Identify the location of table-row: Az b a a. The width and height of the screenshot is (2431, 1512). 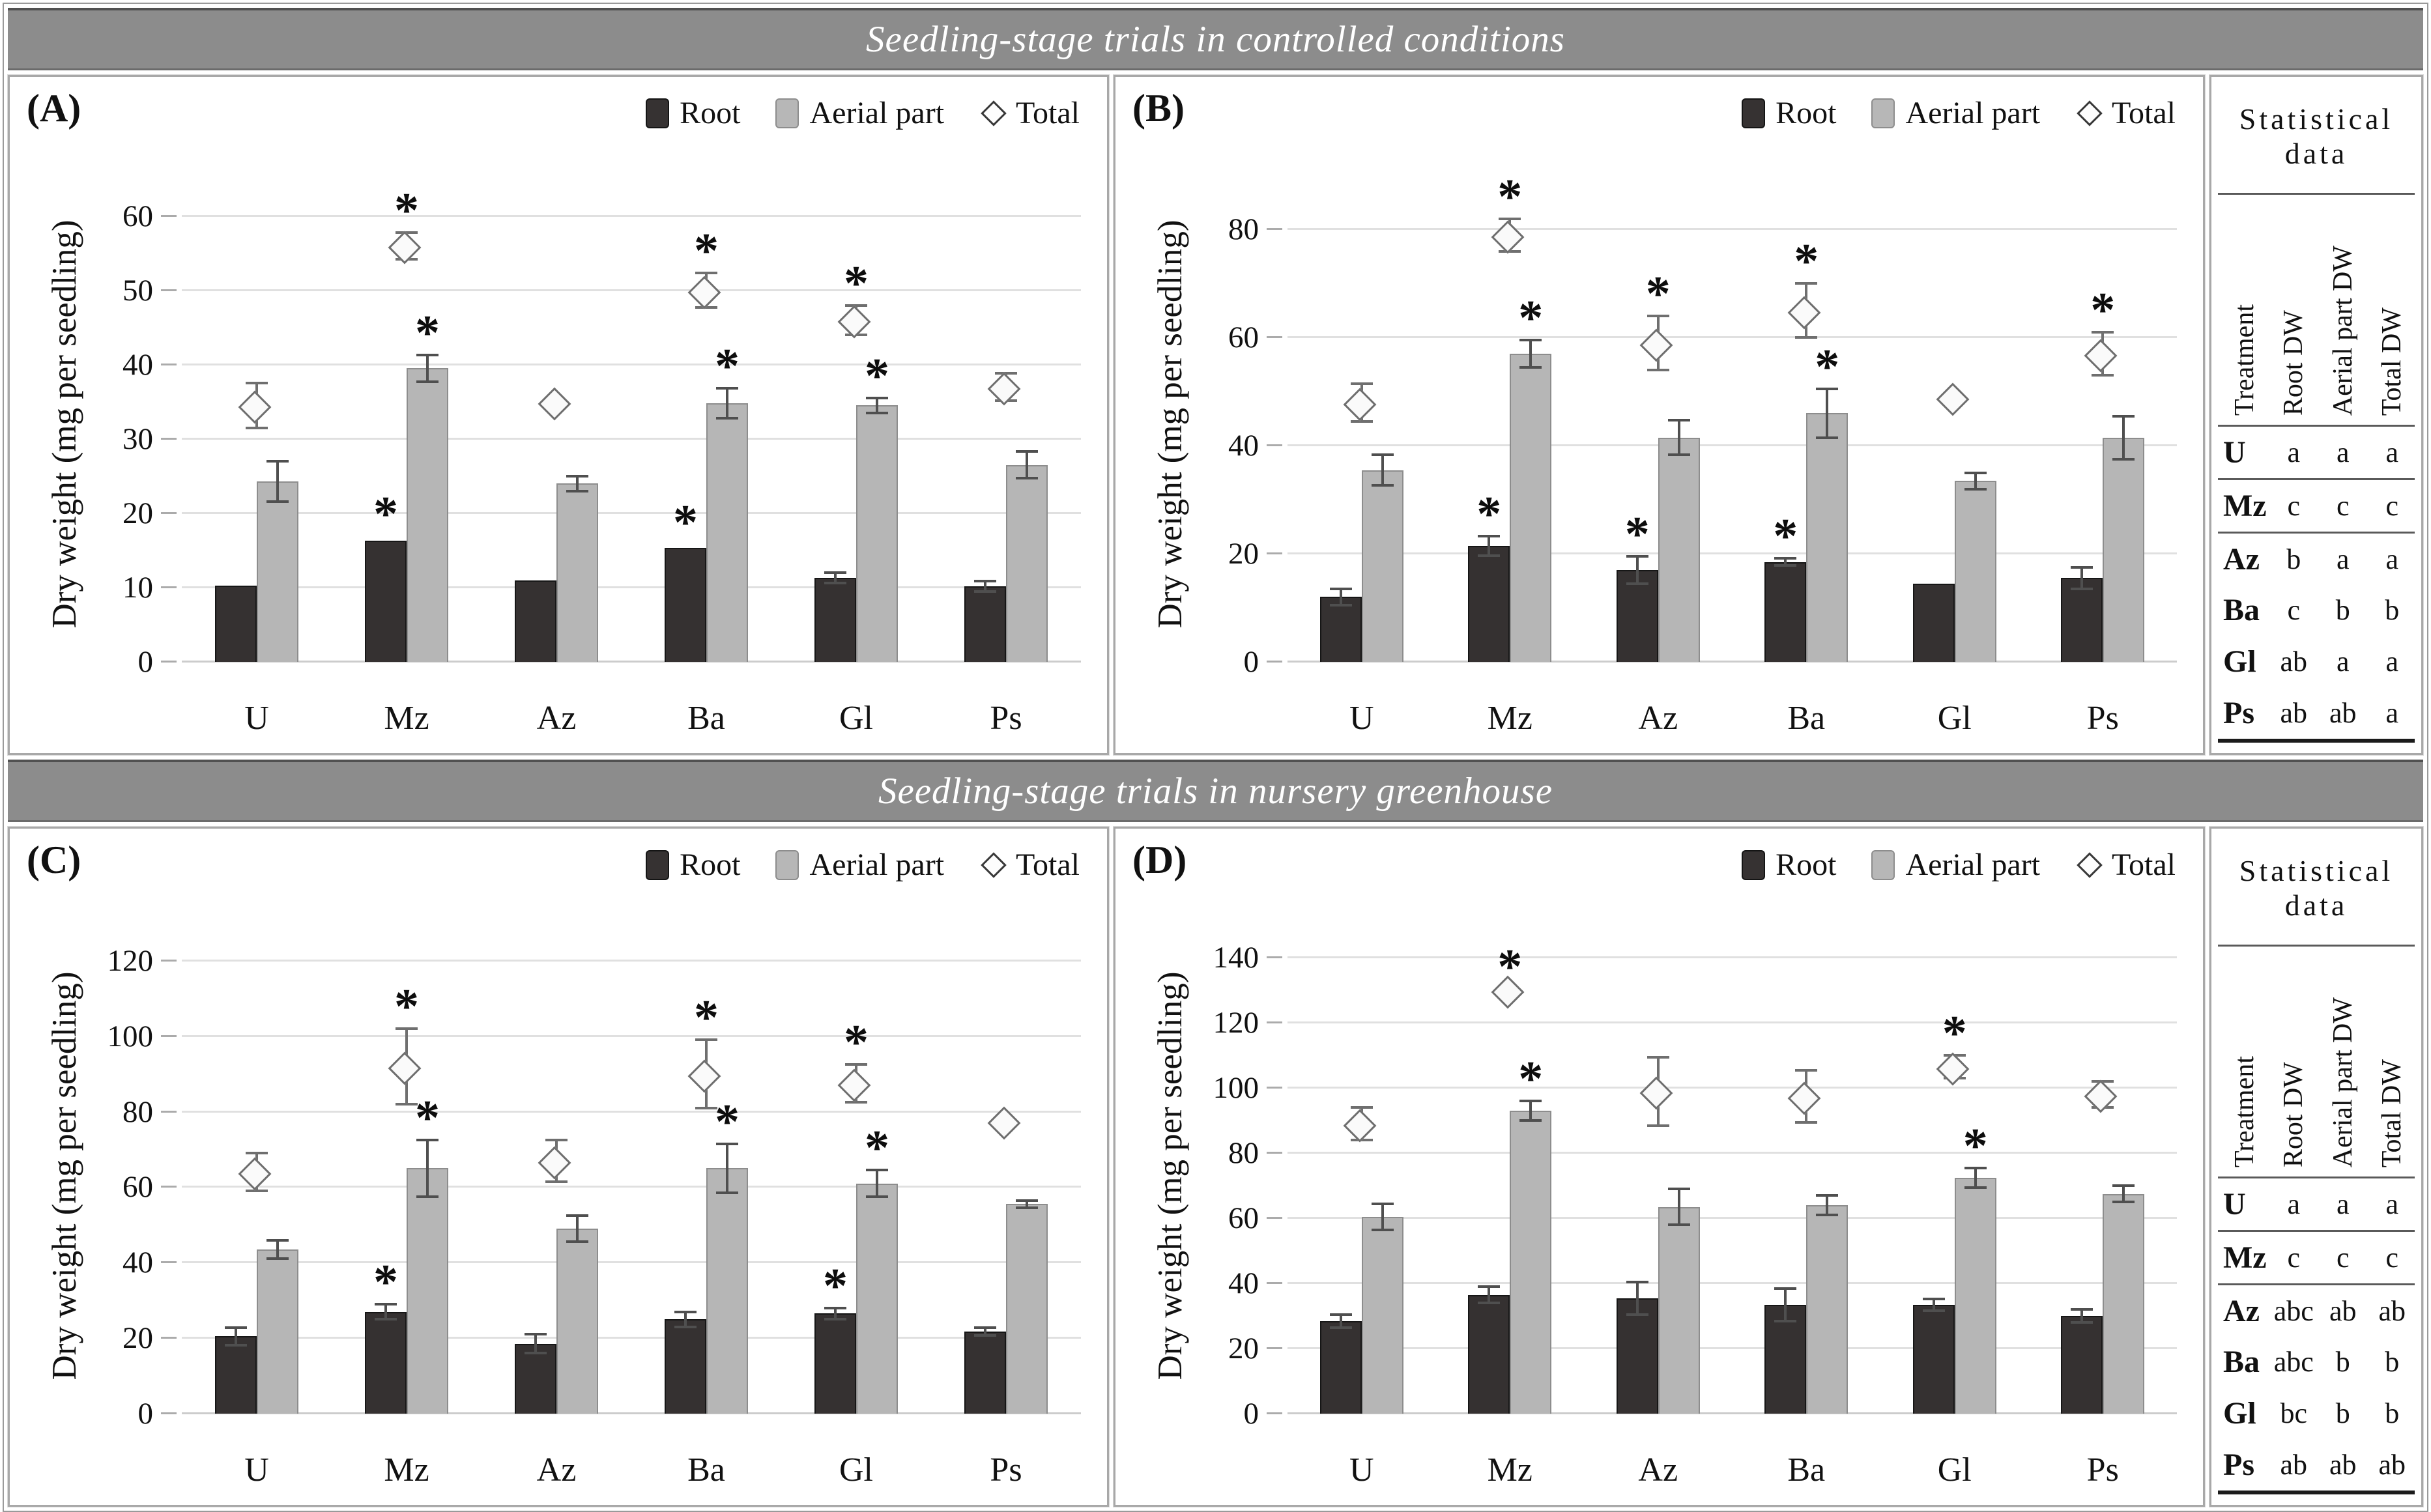
(2316, 559).